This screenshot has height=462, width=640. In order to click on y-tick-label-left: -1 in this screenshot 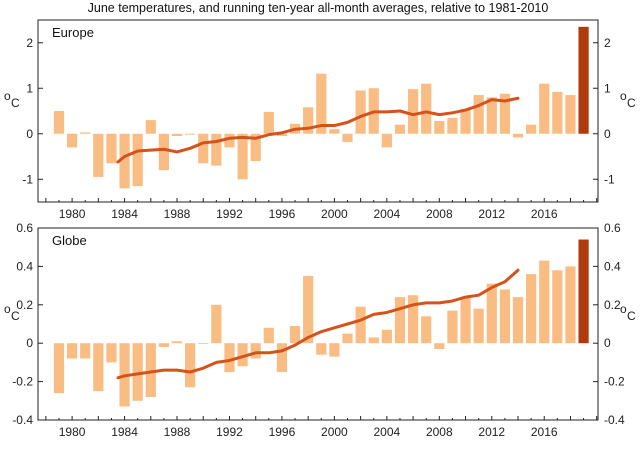, I will do `click(27, 179)`.